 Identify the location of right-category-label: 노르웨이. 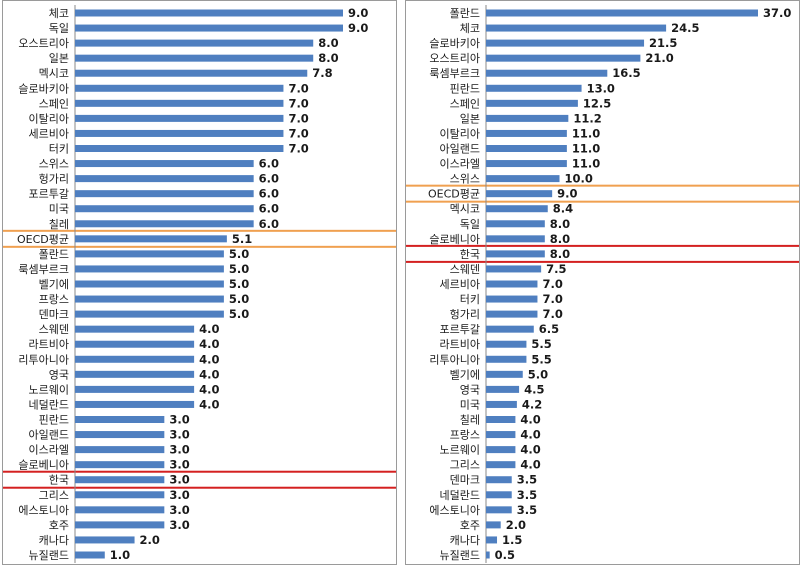
(460, 450).